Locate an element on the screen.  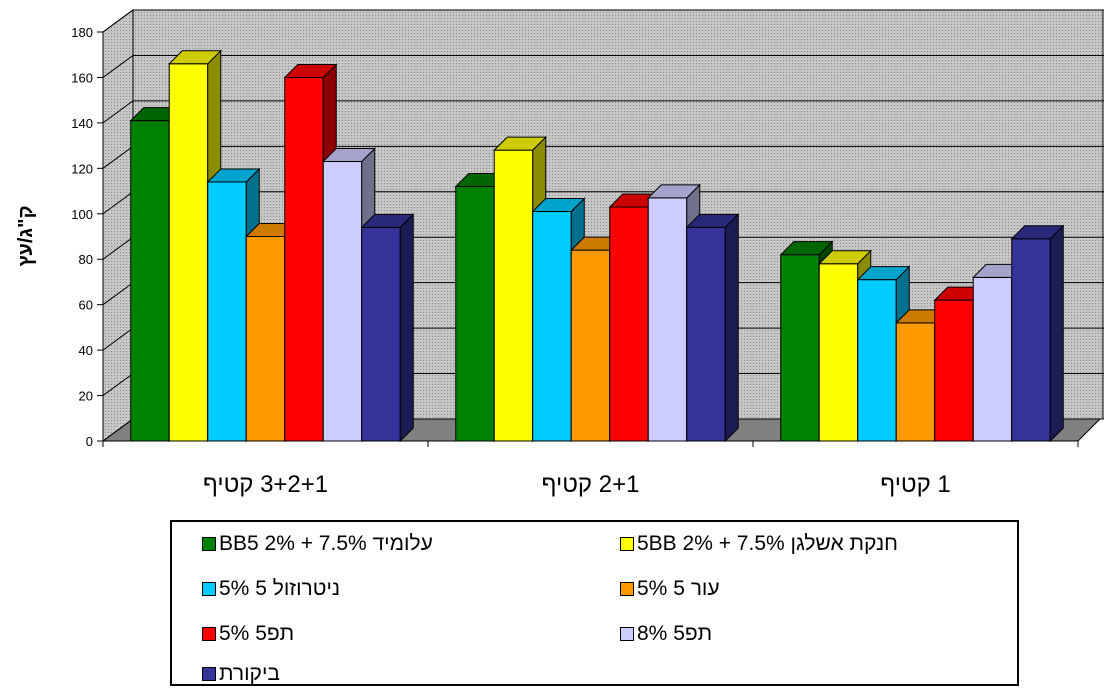
y-axis-label: ק"ג/עץ is located at coordinates (26, 235).